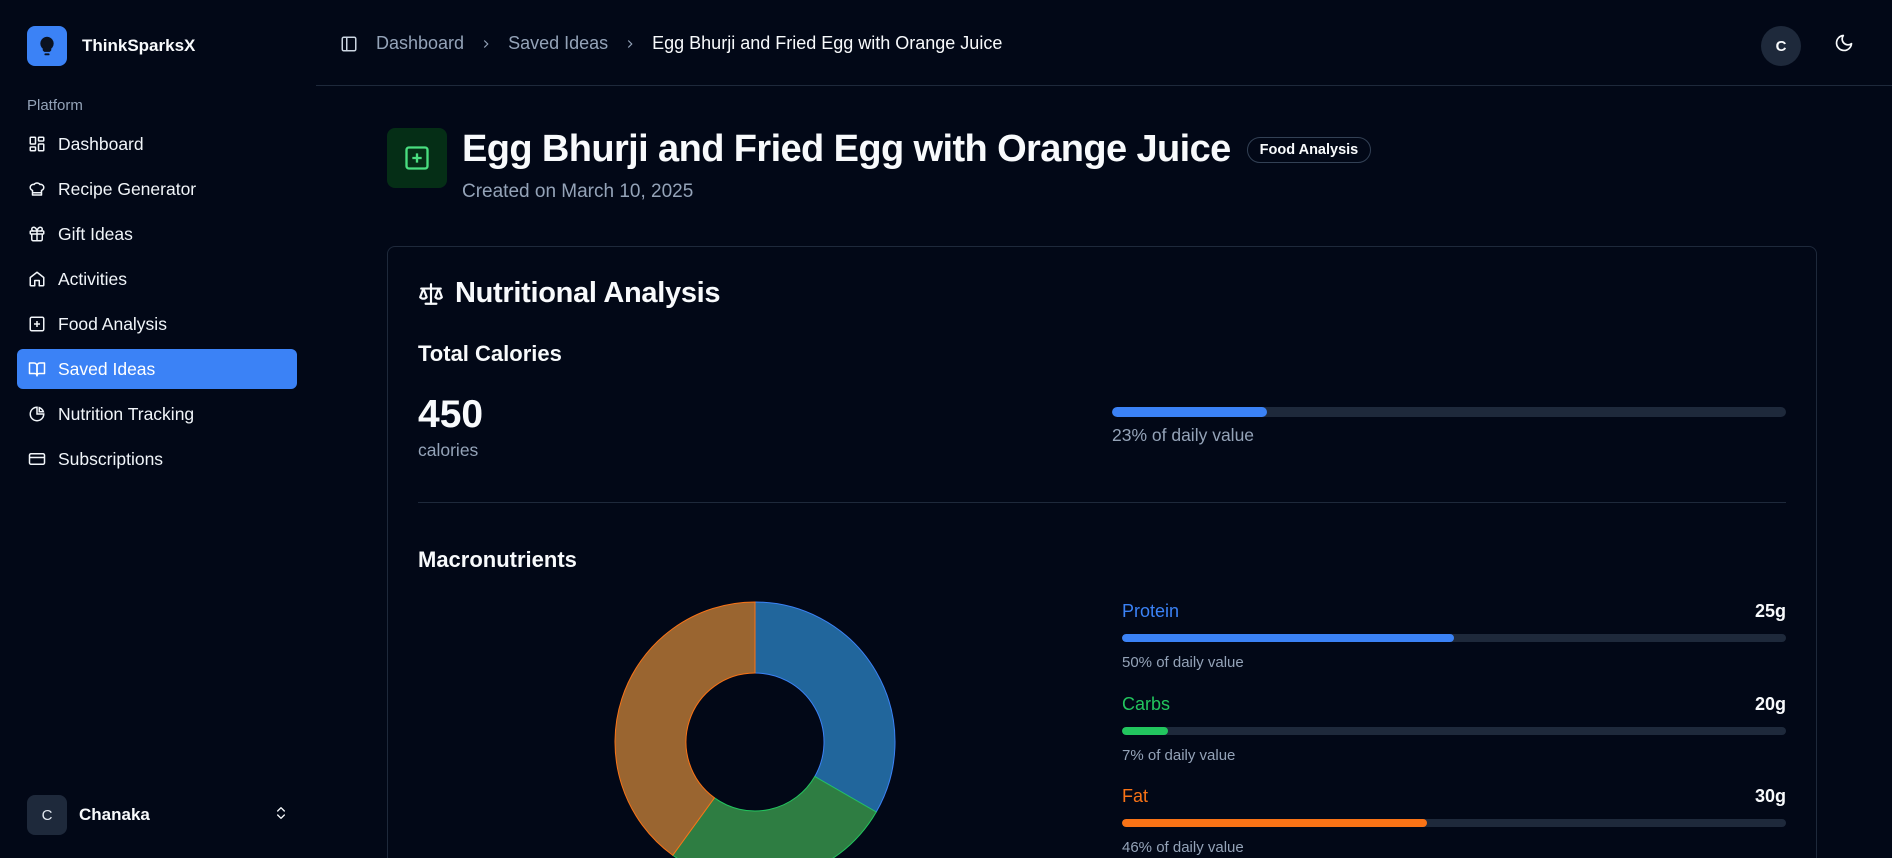  What do you see at coordinates (349, 44) in the screenshot?
I see `sidebar-toggle-icon` at bounding box center [349, 44].